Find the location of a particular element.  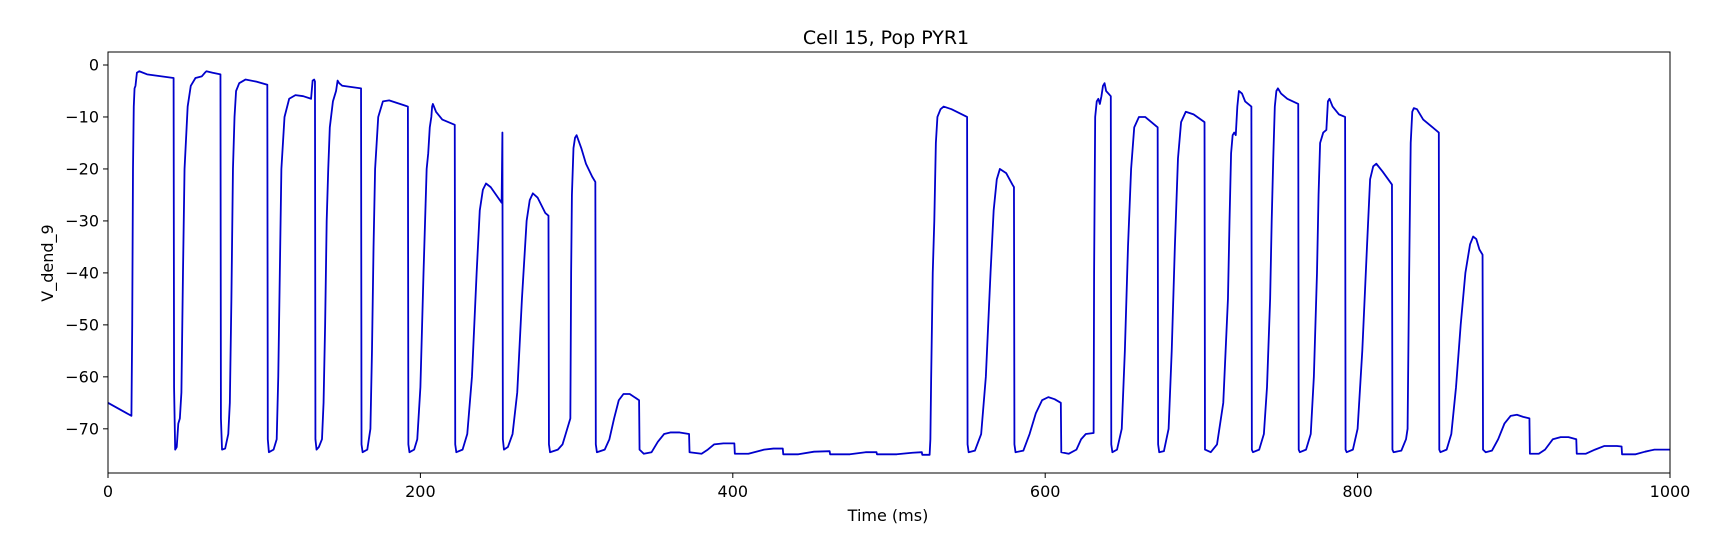

x-tick-label: 400 is located at coordinates (733, 491).